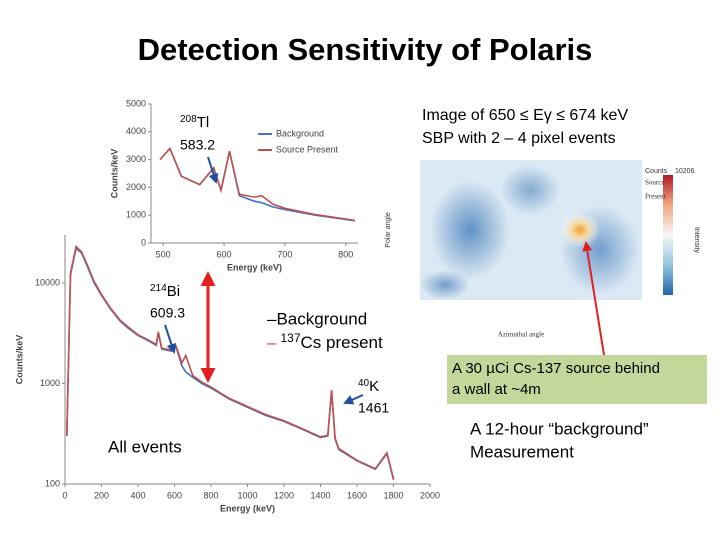 The image size is (720, 540). I want to click on x-tick-label: 1600, so click(357, 495).